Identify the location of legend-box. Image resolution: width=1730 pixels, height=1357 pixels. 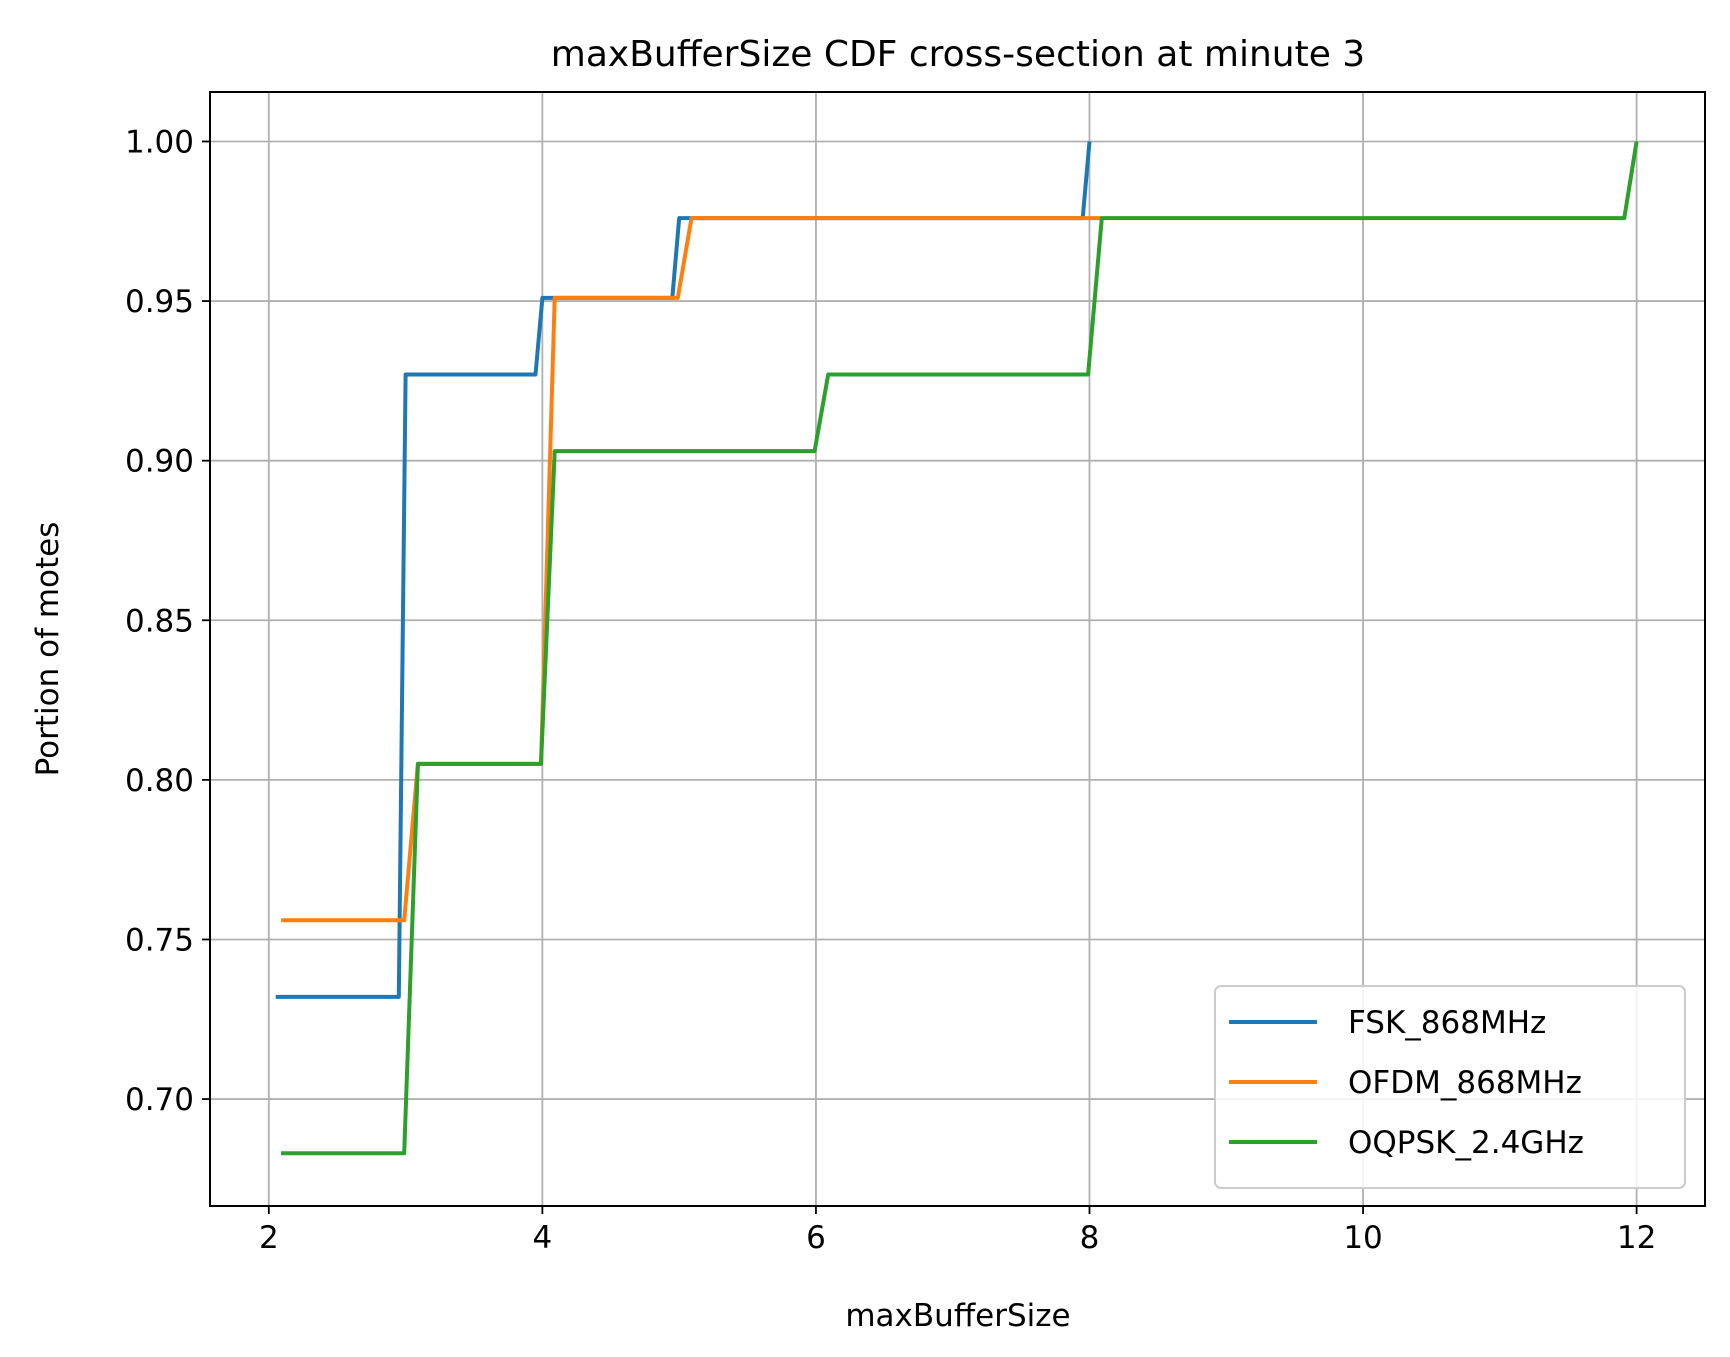
(1450, 1087).